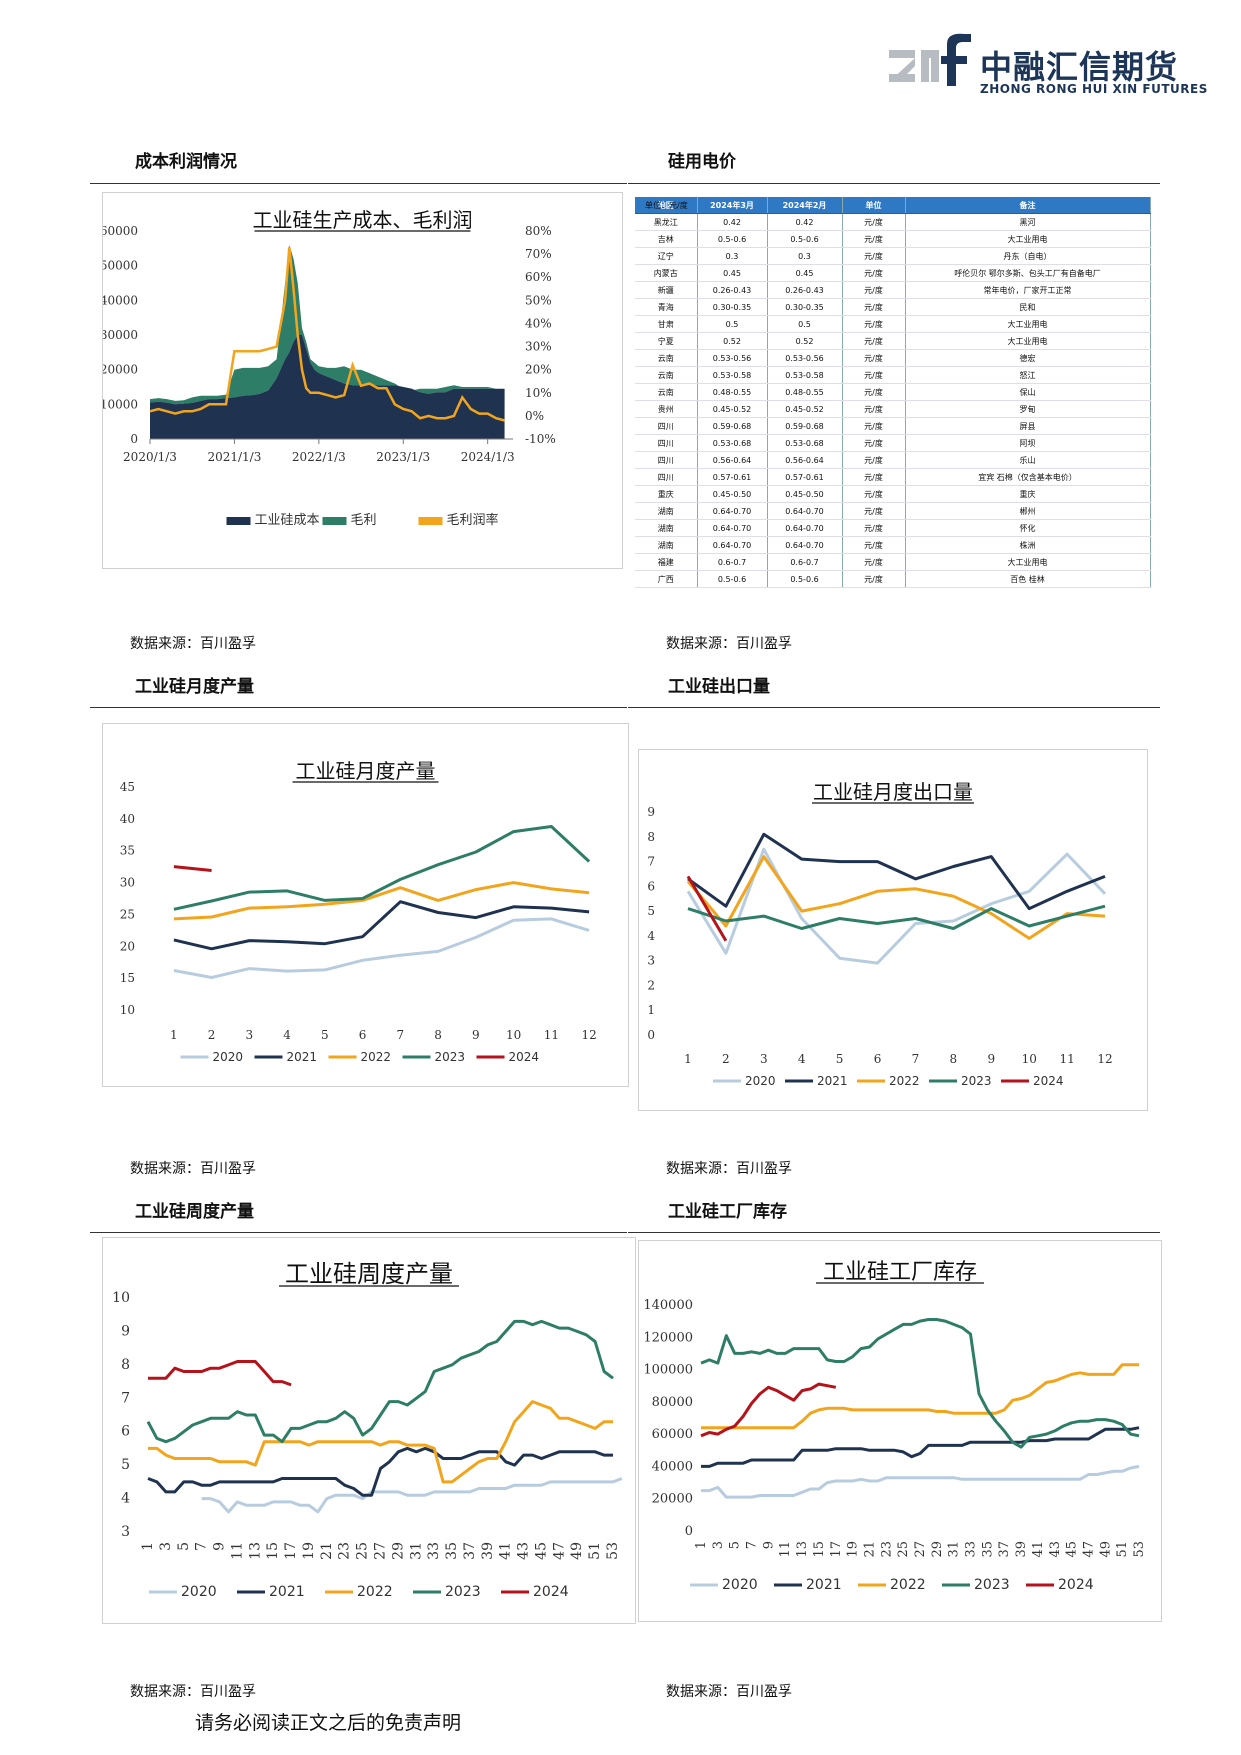  I want to click on x-tick-label: 3, so click(166, 1546).